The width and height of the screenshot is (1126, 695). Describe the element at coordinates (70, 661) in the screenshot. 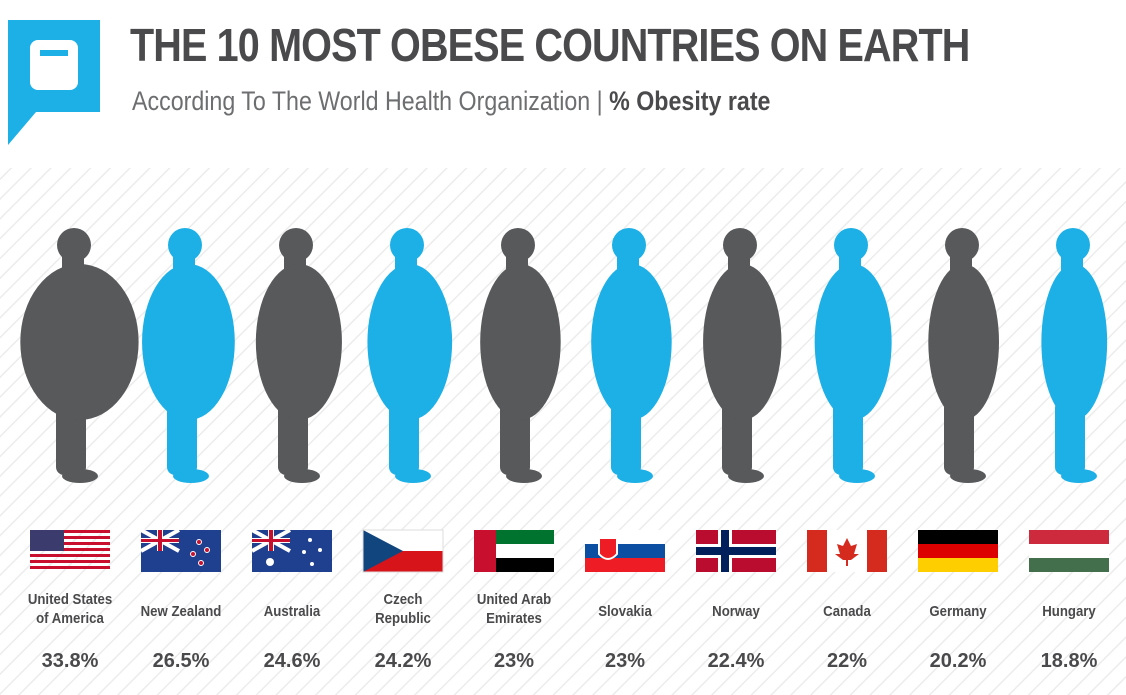

I see `value-label: 33.8%` at that location.